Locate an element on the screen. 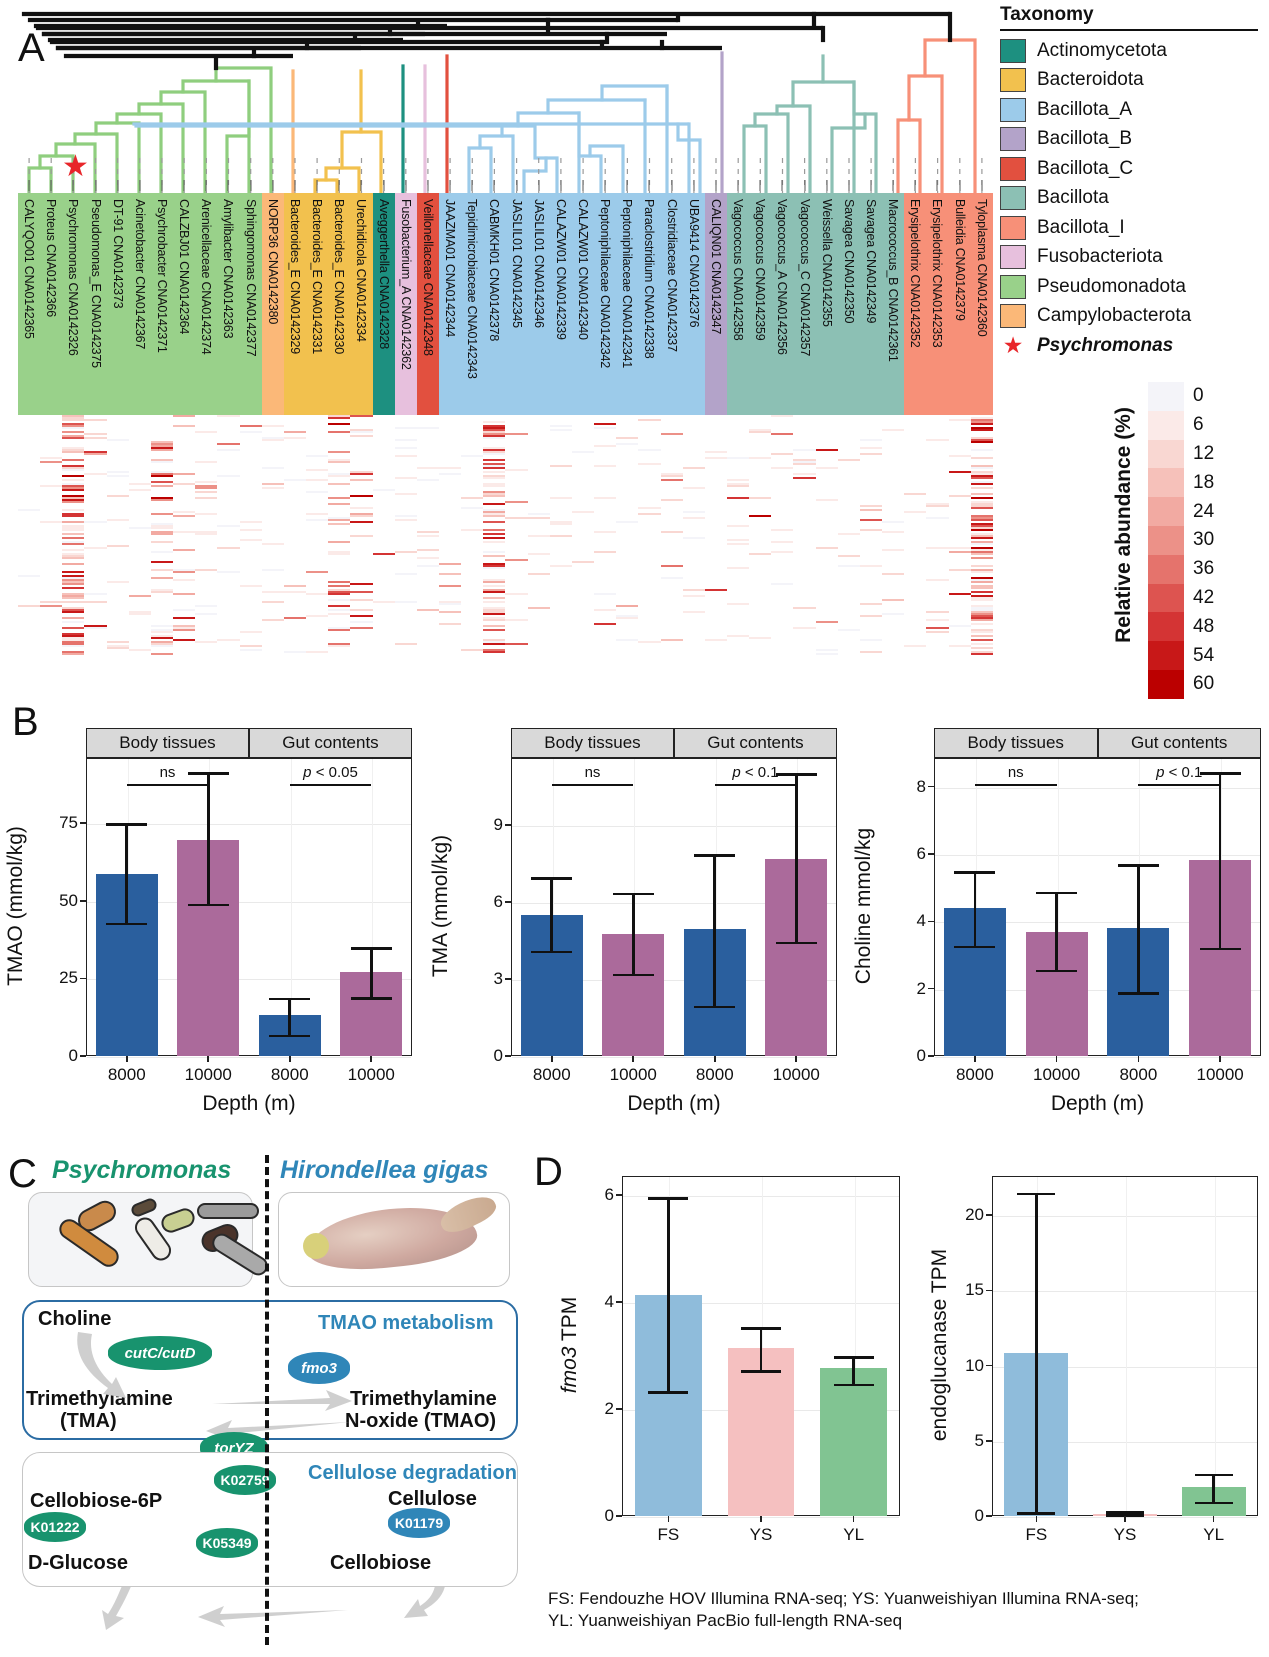 The width and height of the screenshot is (1269, 1657). legend-label-psychromonas: Psychromonas is located at coordinates (1105, 345).